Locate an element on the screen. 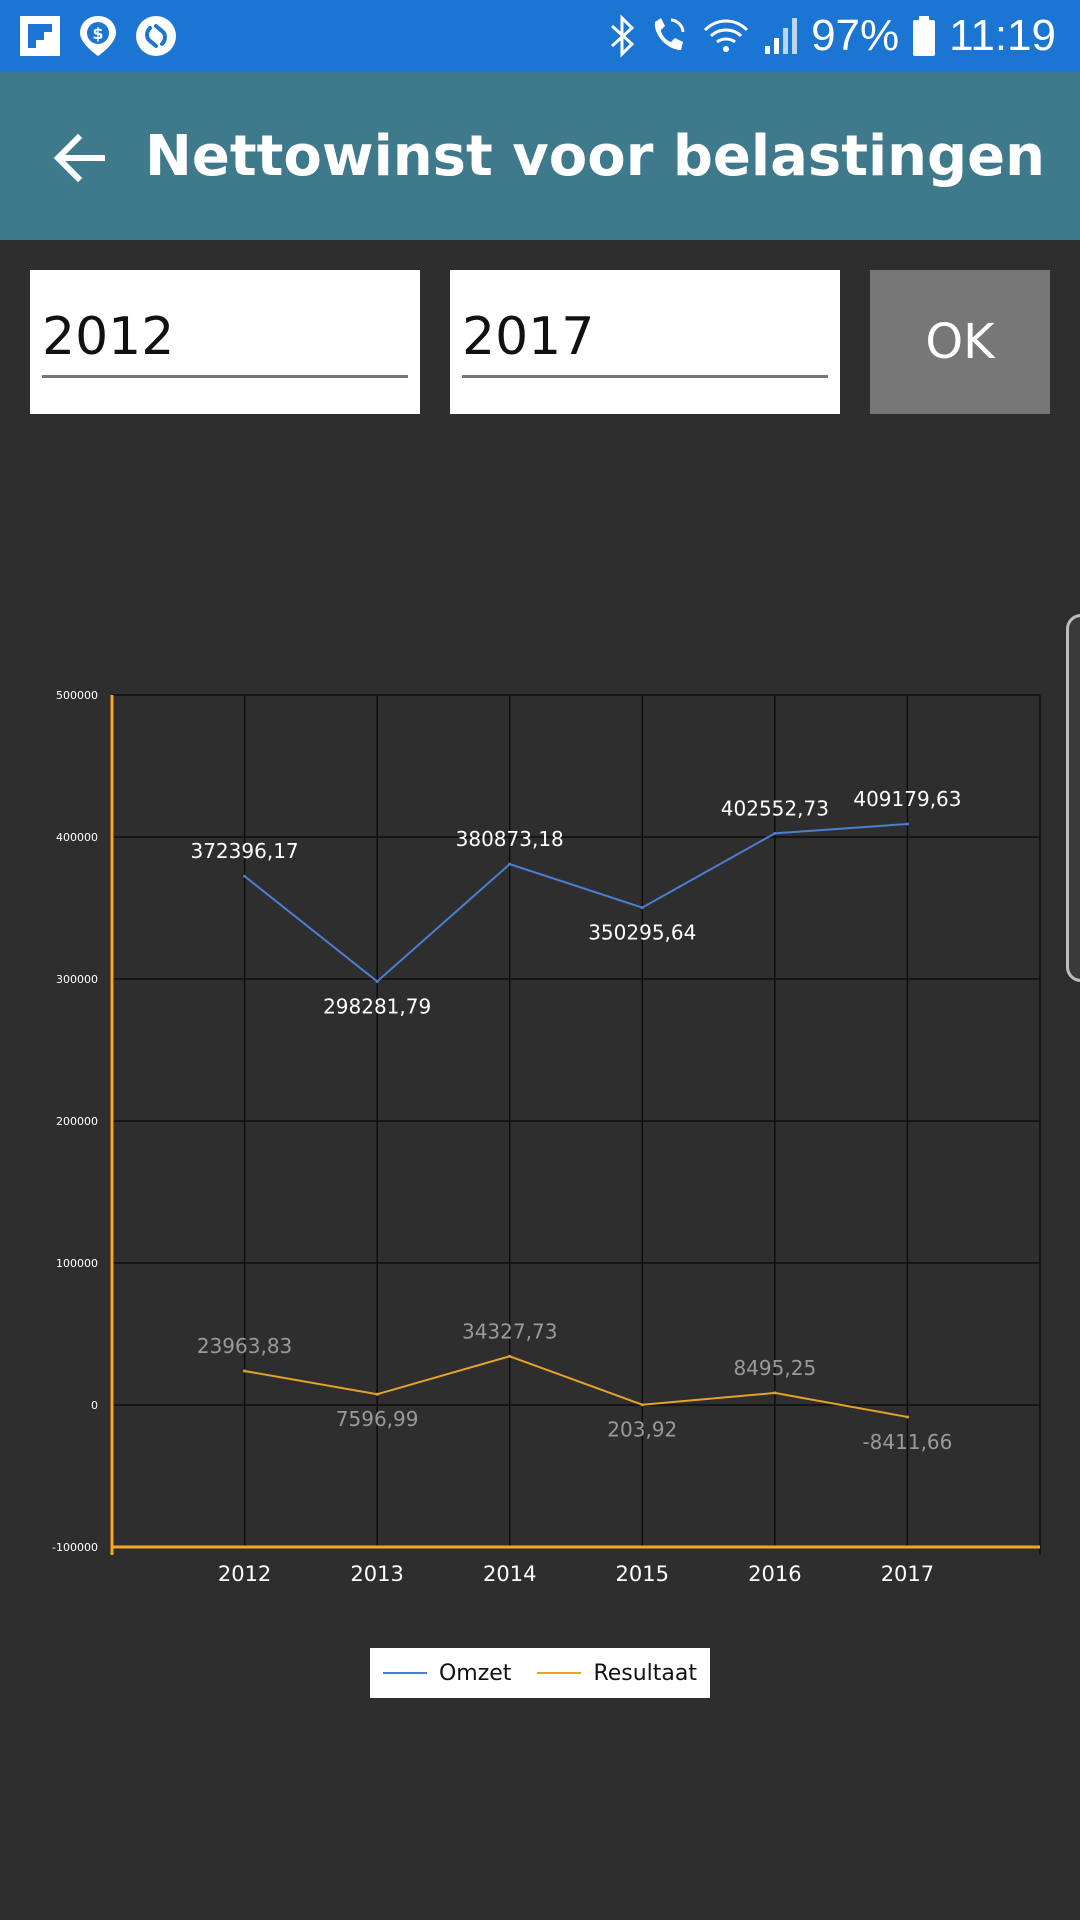  money-pin-icon: $ is located at coordinates (98, 36).